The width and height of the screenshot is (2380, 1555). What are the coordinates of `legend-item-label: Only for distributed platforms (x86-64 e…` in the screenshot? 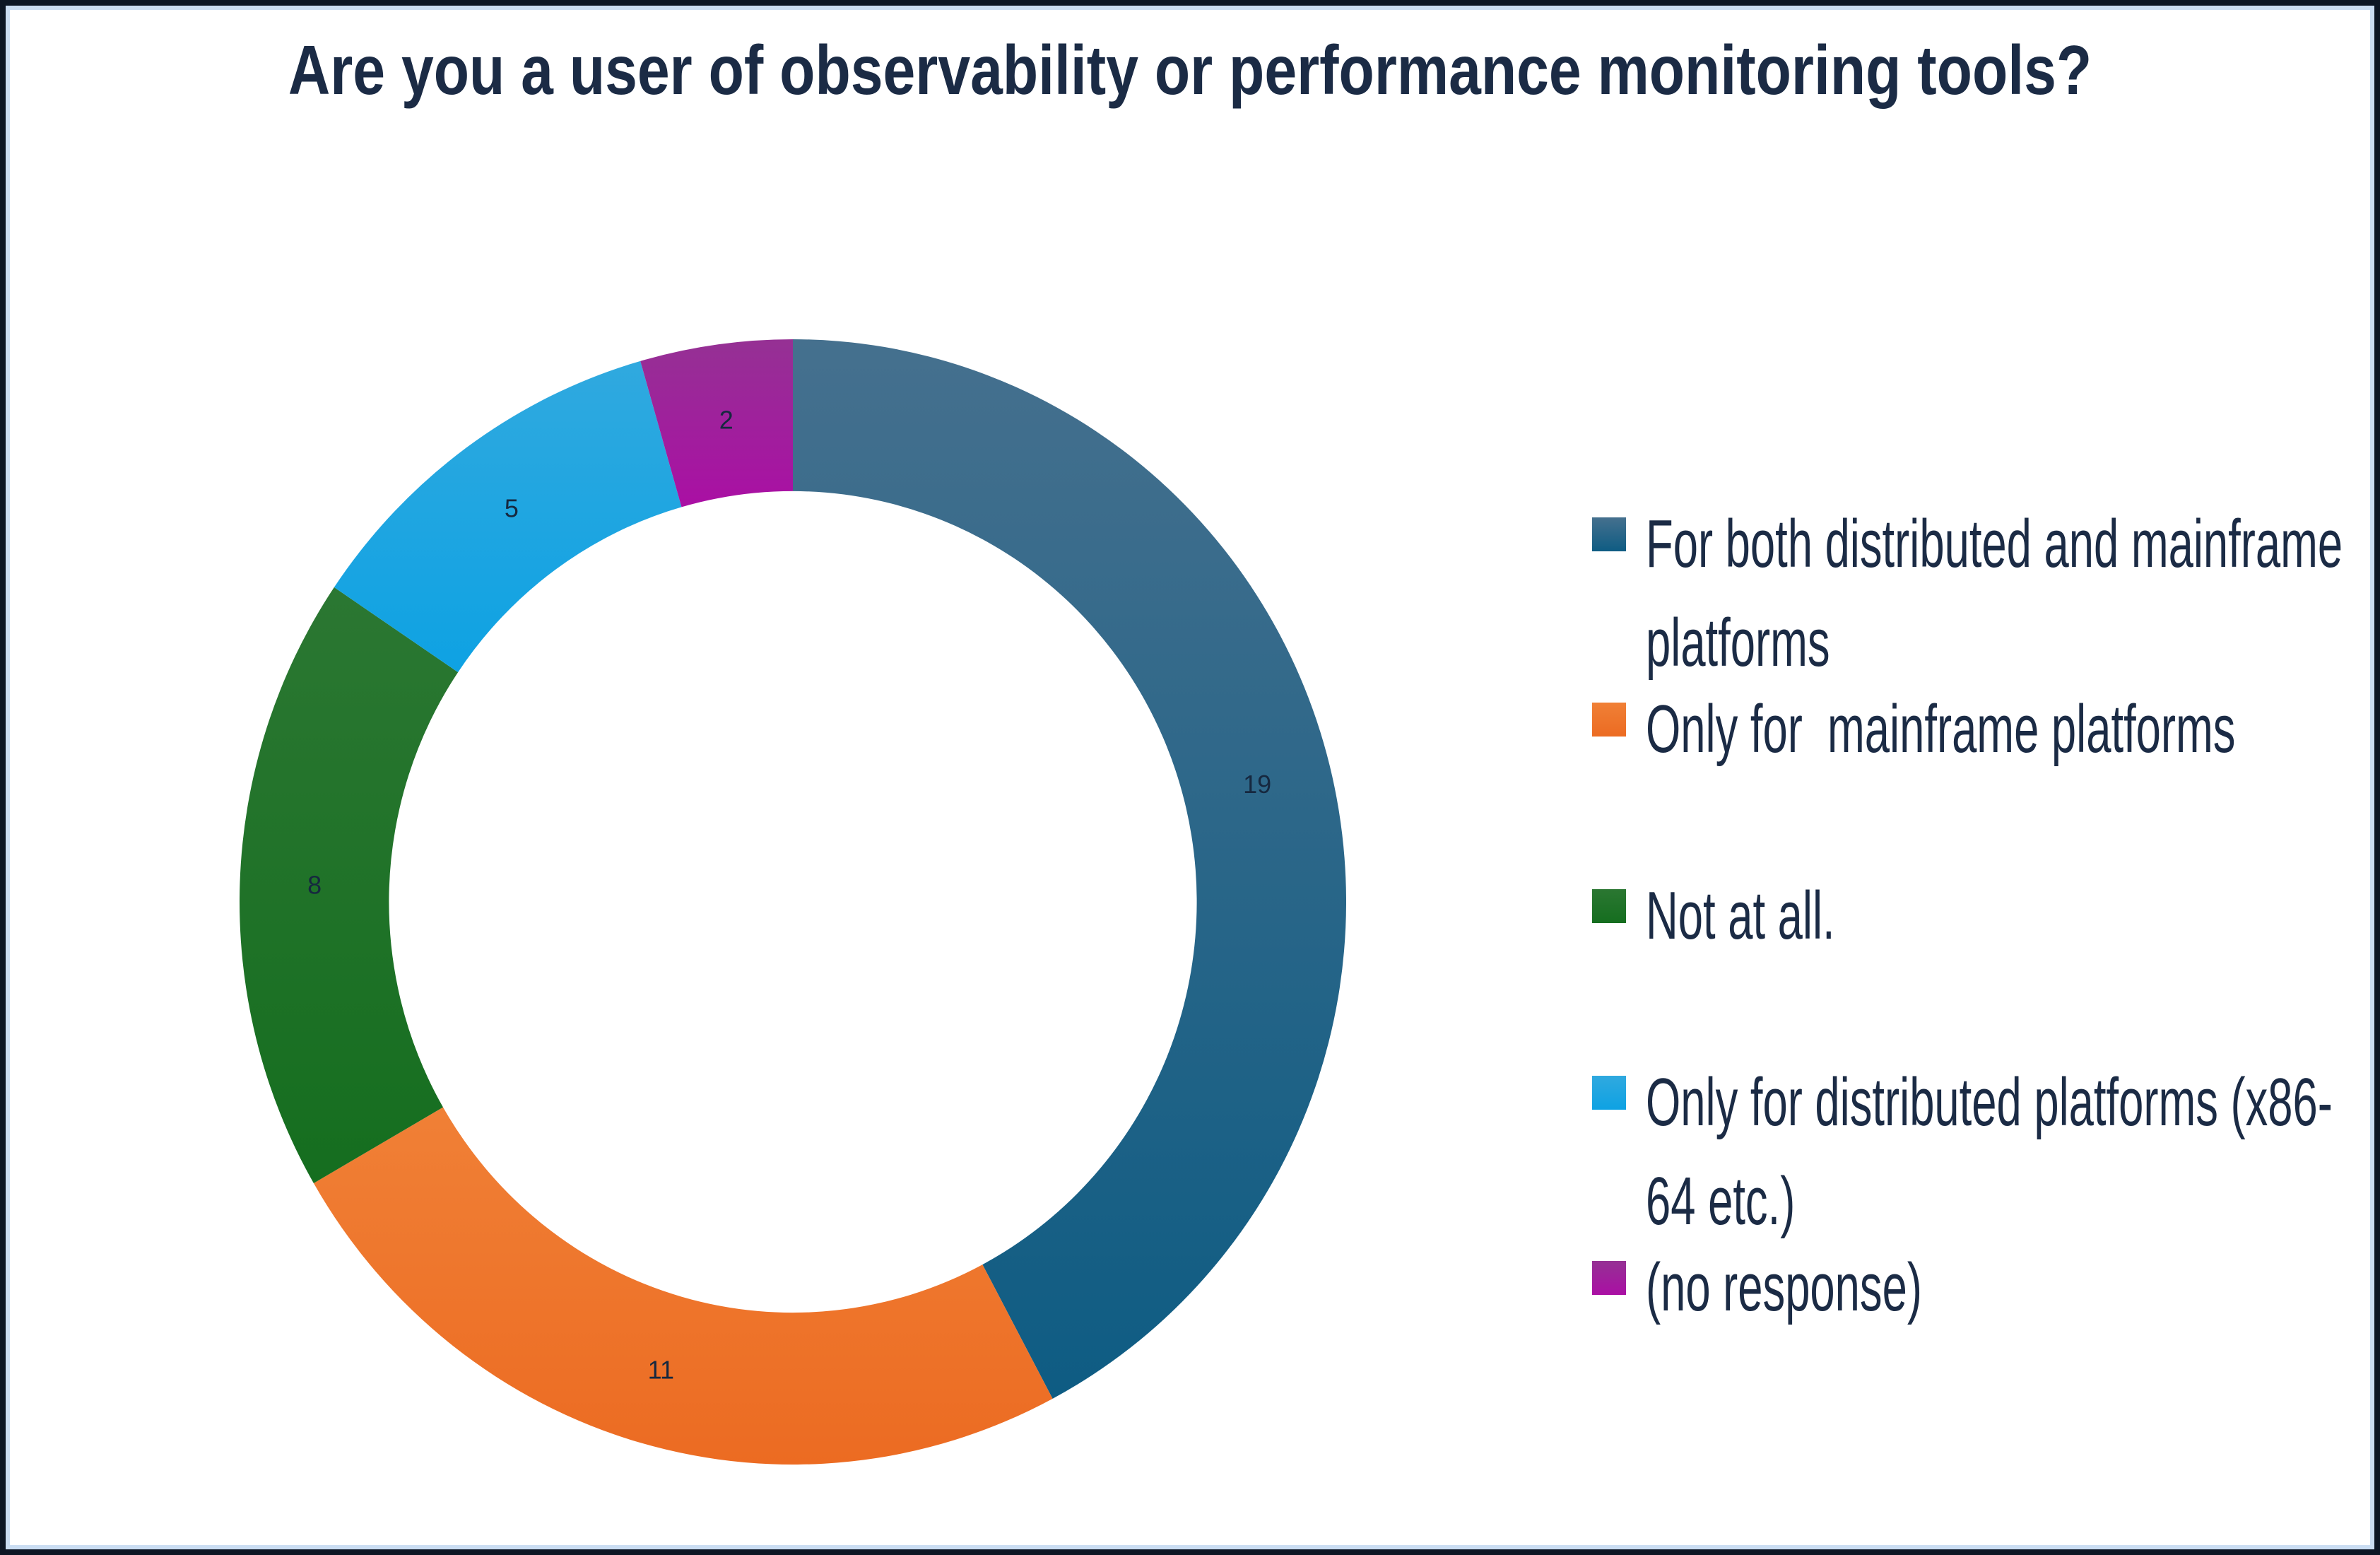 It's located at (1990, 1152).